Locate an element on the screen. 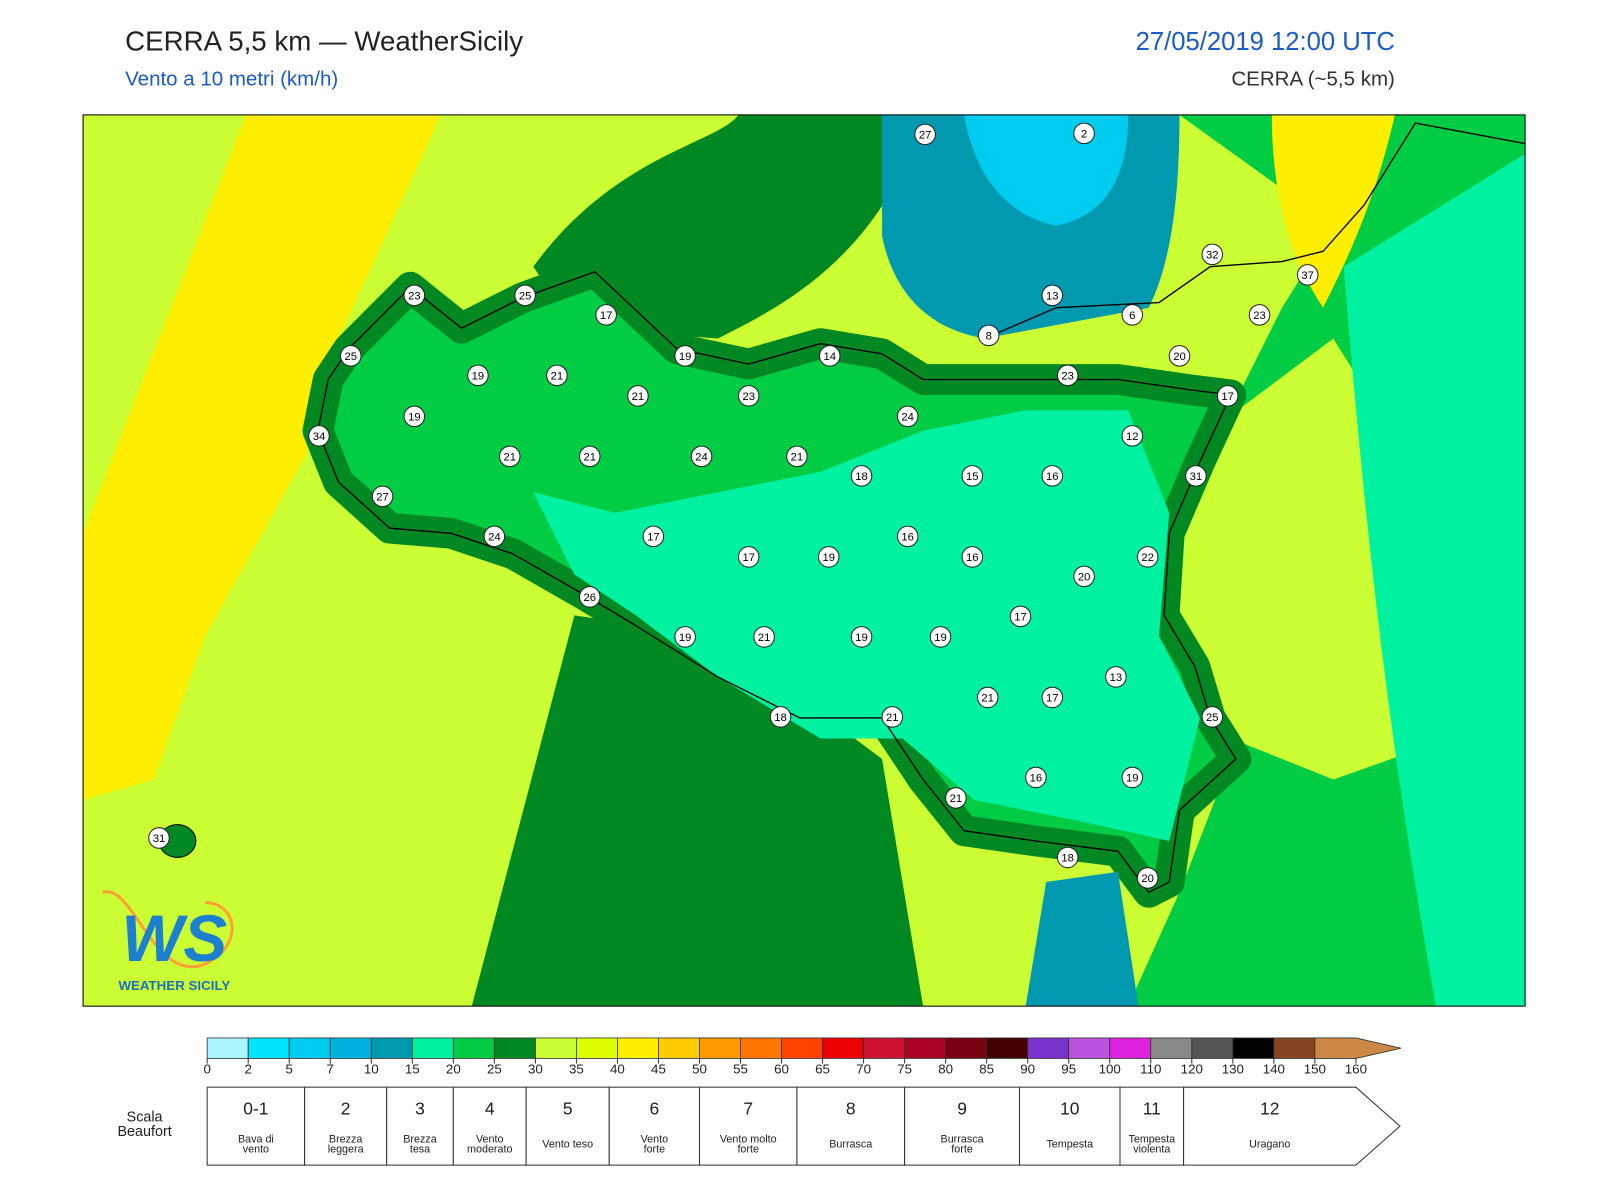 Image resolution: width=1600 pixels, height=1200 pixels. colorbar-tick-label: 40 is located at coordinates (617, 1068).